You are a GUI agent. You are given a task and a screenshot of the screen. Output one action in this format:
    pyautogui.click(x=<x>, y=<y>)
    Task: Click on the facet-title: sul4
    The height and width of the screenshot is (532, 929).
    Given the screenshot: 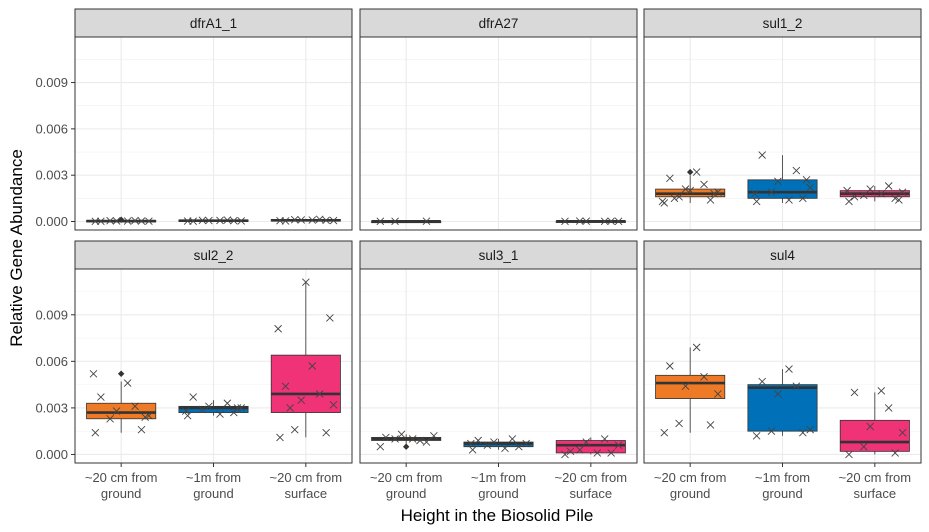 What is the action you would take?
    pyautogui.click(x=782, y=255)
    